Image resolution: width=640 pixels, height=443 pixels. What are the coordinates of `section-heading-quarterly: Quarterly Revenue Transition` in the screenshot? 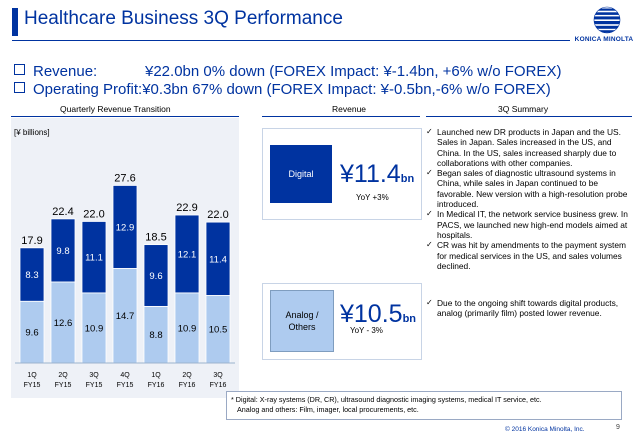 It's located at (115, 109).